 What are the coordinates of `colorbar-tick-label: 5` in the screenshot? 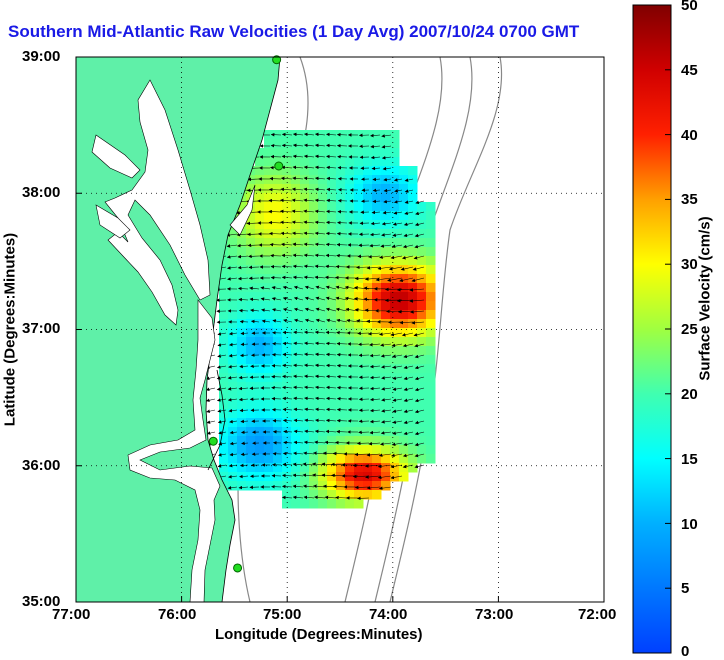 It's located at (685, 588).